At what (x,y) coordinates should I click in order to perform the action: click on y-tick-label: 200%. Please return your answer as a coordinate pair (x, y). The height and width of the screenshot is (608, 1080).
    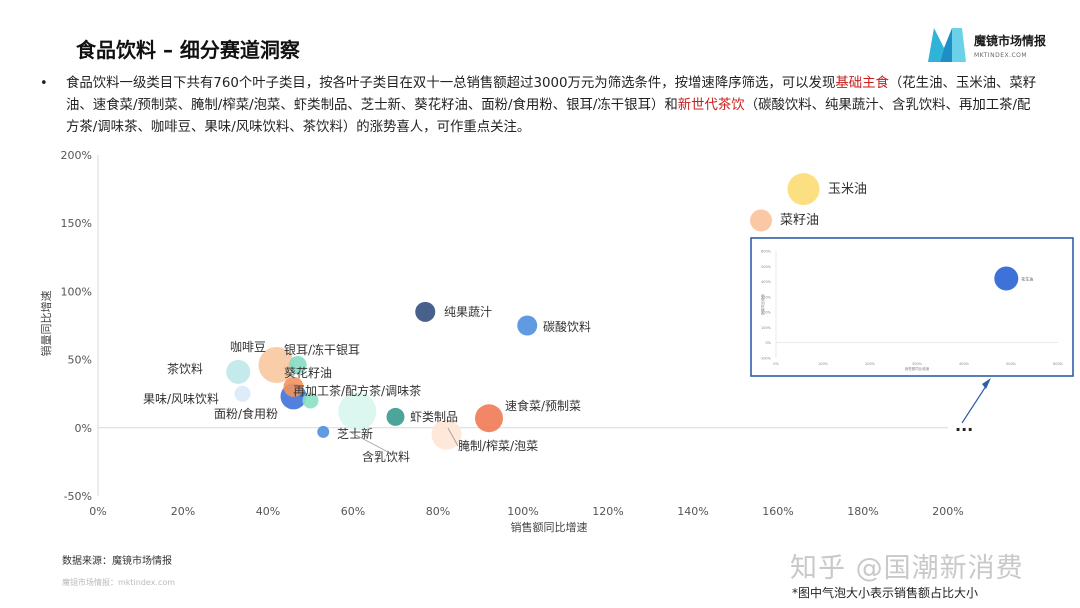
    Looking at the image, I should click on (76, 155).